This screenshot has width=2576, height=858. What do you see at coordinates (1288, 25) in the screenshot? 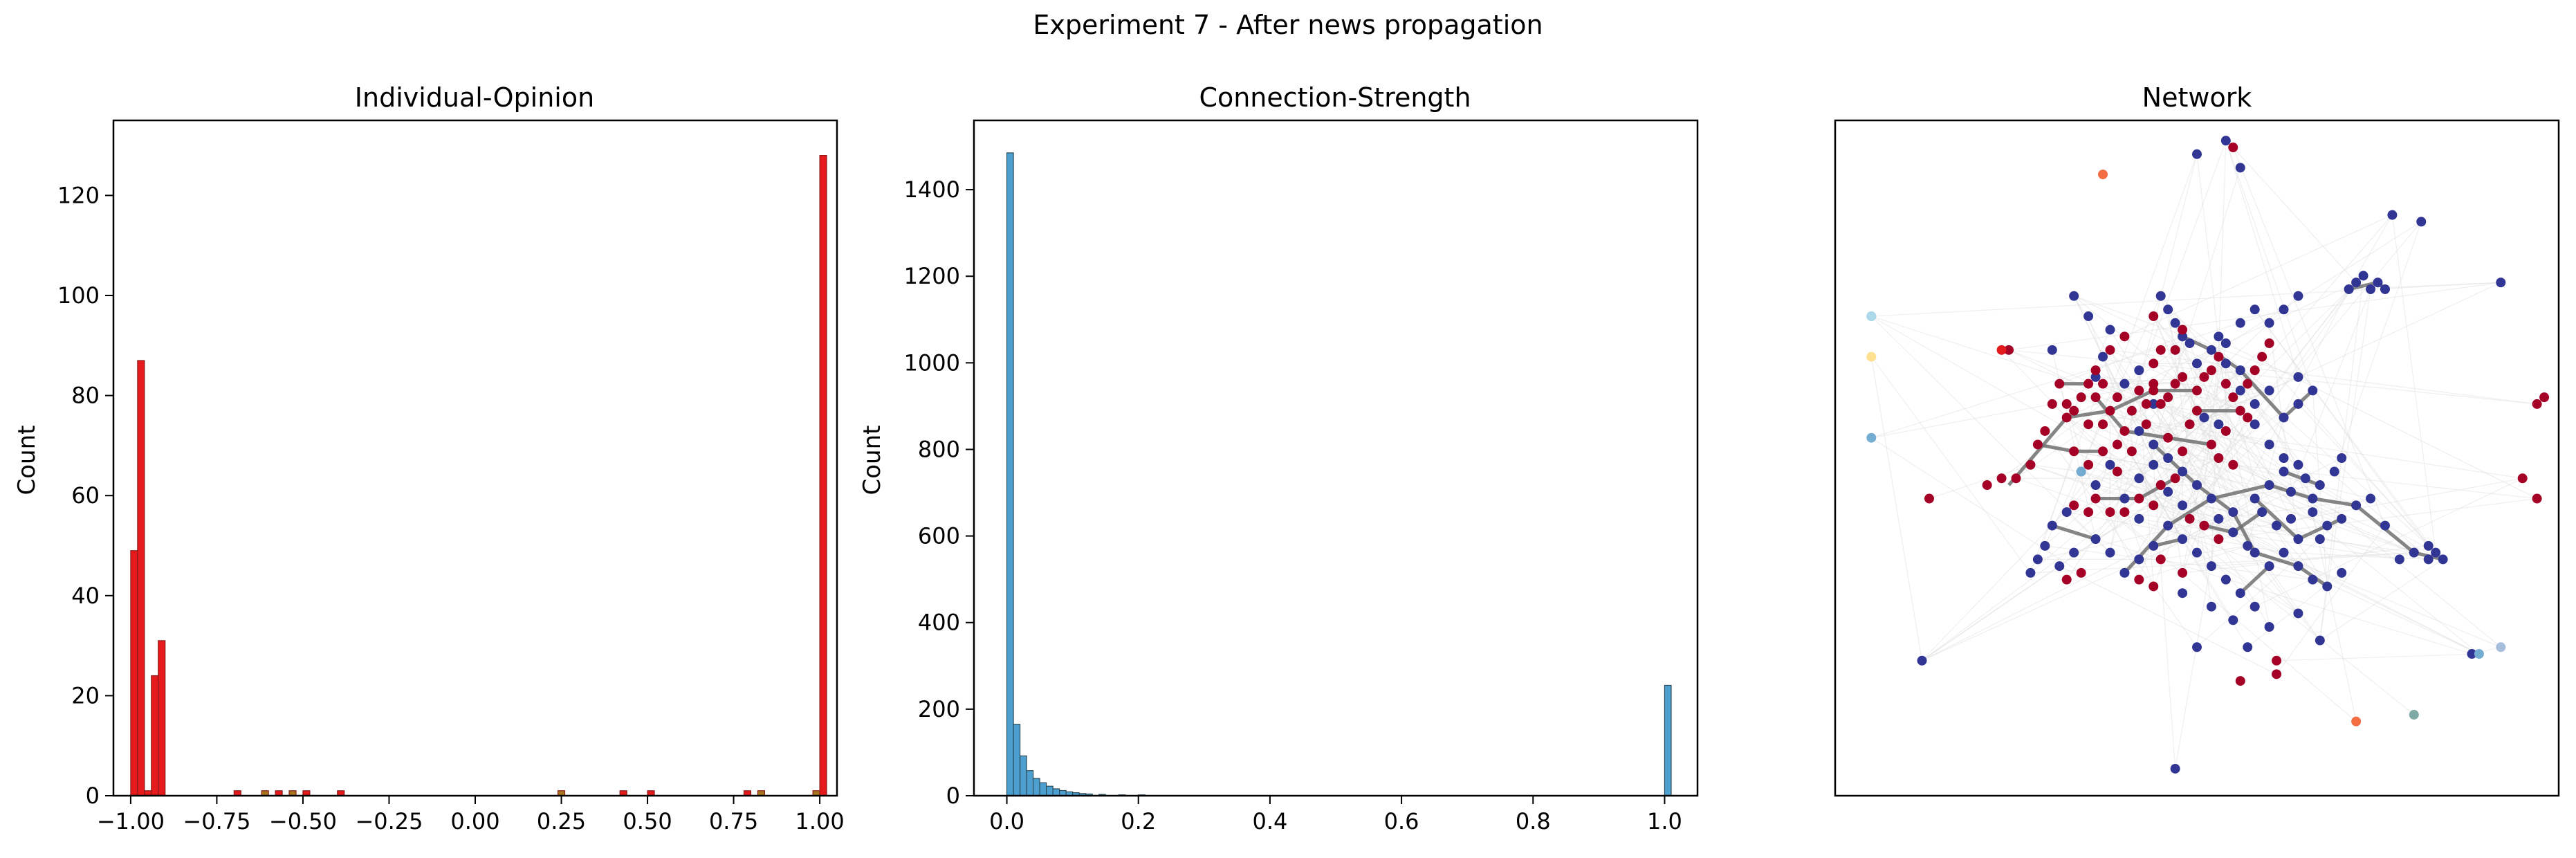
I see `figure-suptitle: Experiment 7 - After news propagation` at bounding box center [1288, 25].